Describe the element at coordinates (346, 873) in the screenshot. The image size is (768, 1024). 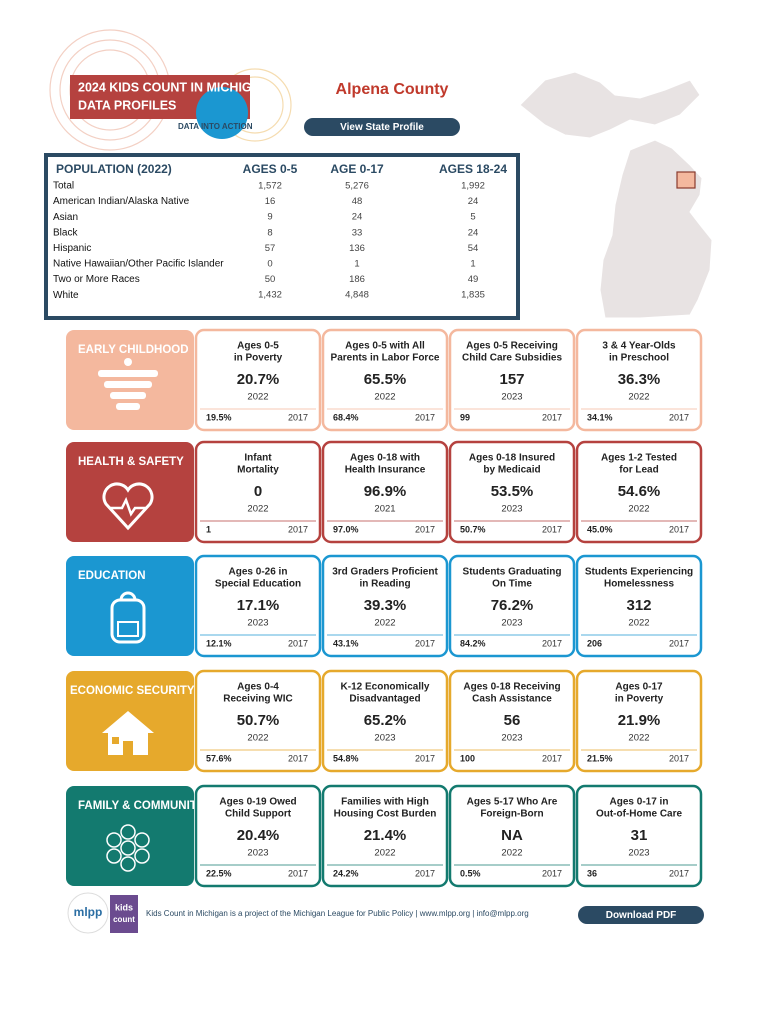
I see `card-prev-value: 24.2%` at that location.